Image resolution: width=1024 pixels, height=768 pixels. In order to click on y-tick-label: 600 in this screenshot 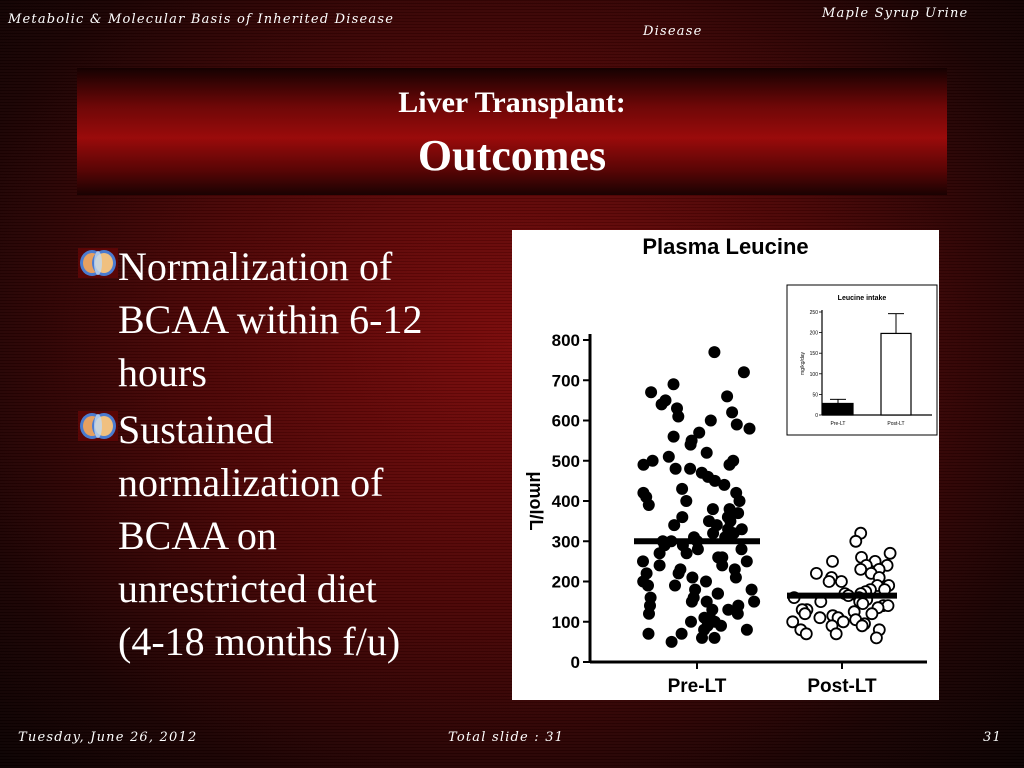, I will do `click(566, 421)`.